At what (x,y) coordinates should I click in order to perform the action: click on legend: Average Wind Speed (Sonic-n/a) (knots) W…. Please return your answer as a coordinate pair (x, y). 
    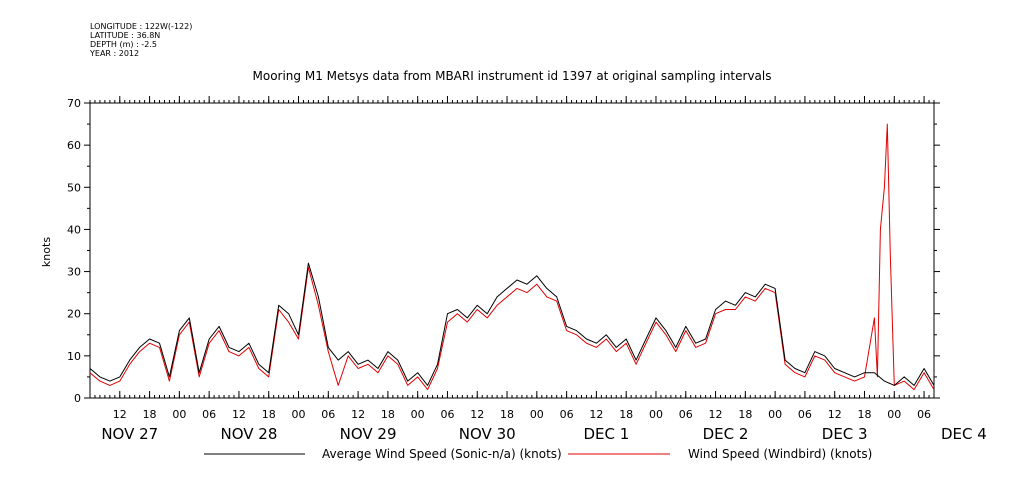
    Looking at the image, I should click on (538, 454).